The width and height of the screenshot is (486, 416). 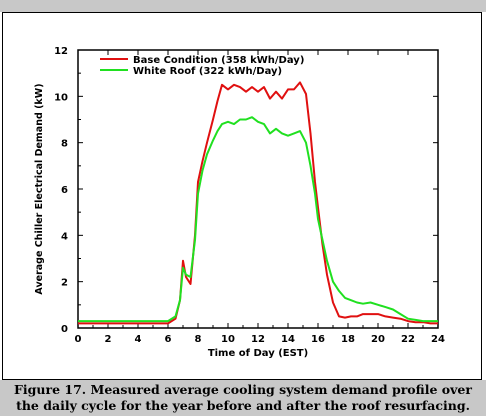 I want to click on top-strip, so click(x=243, y=6).